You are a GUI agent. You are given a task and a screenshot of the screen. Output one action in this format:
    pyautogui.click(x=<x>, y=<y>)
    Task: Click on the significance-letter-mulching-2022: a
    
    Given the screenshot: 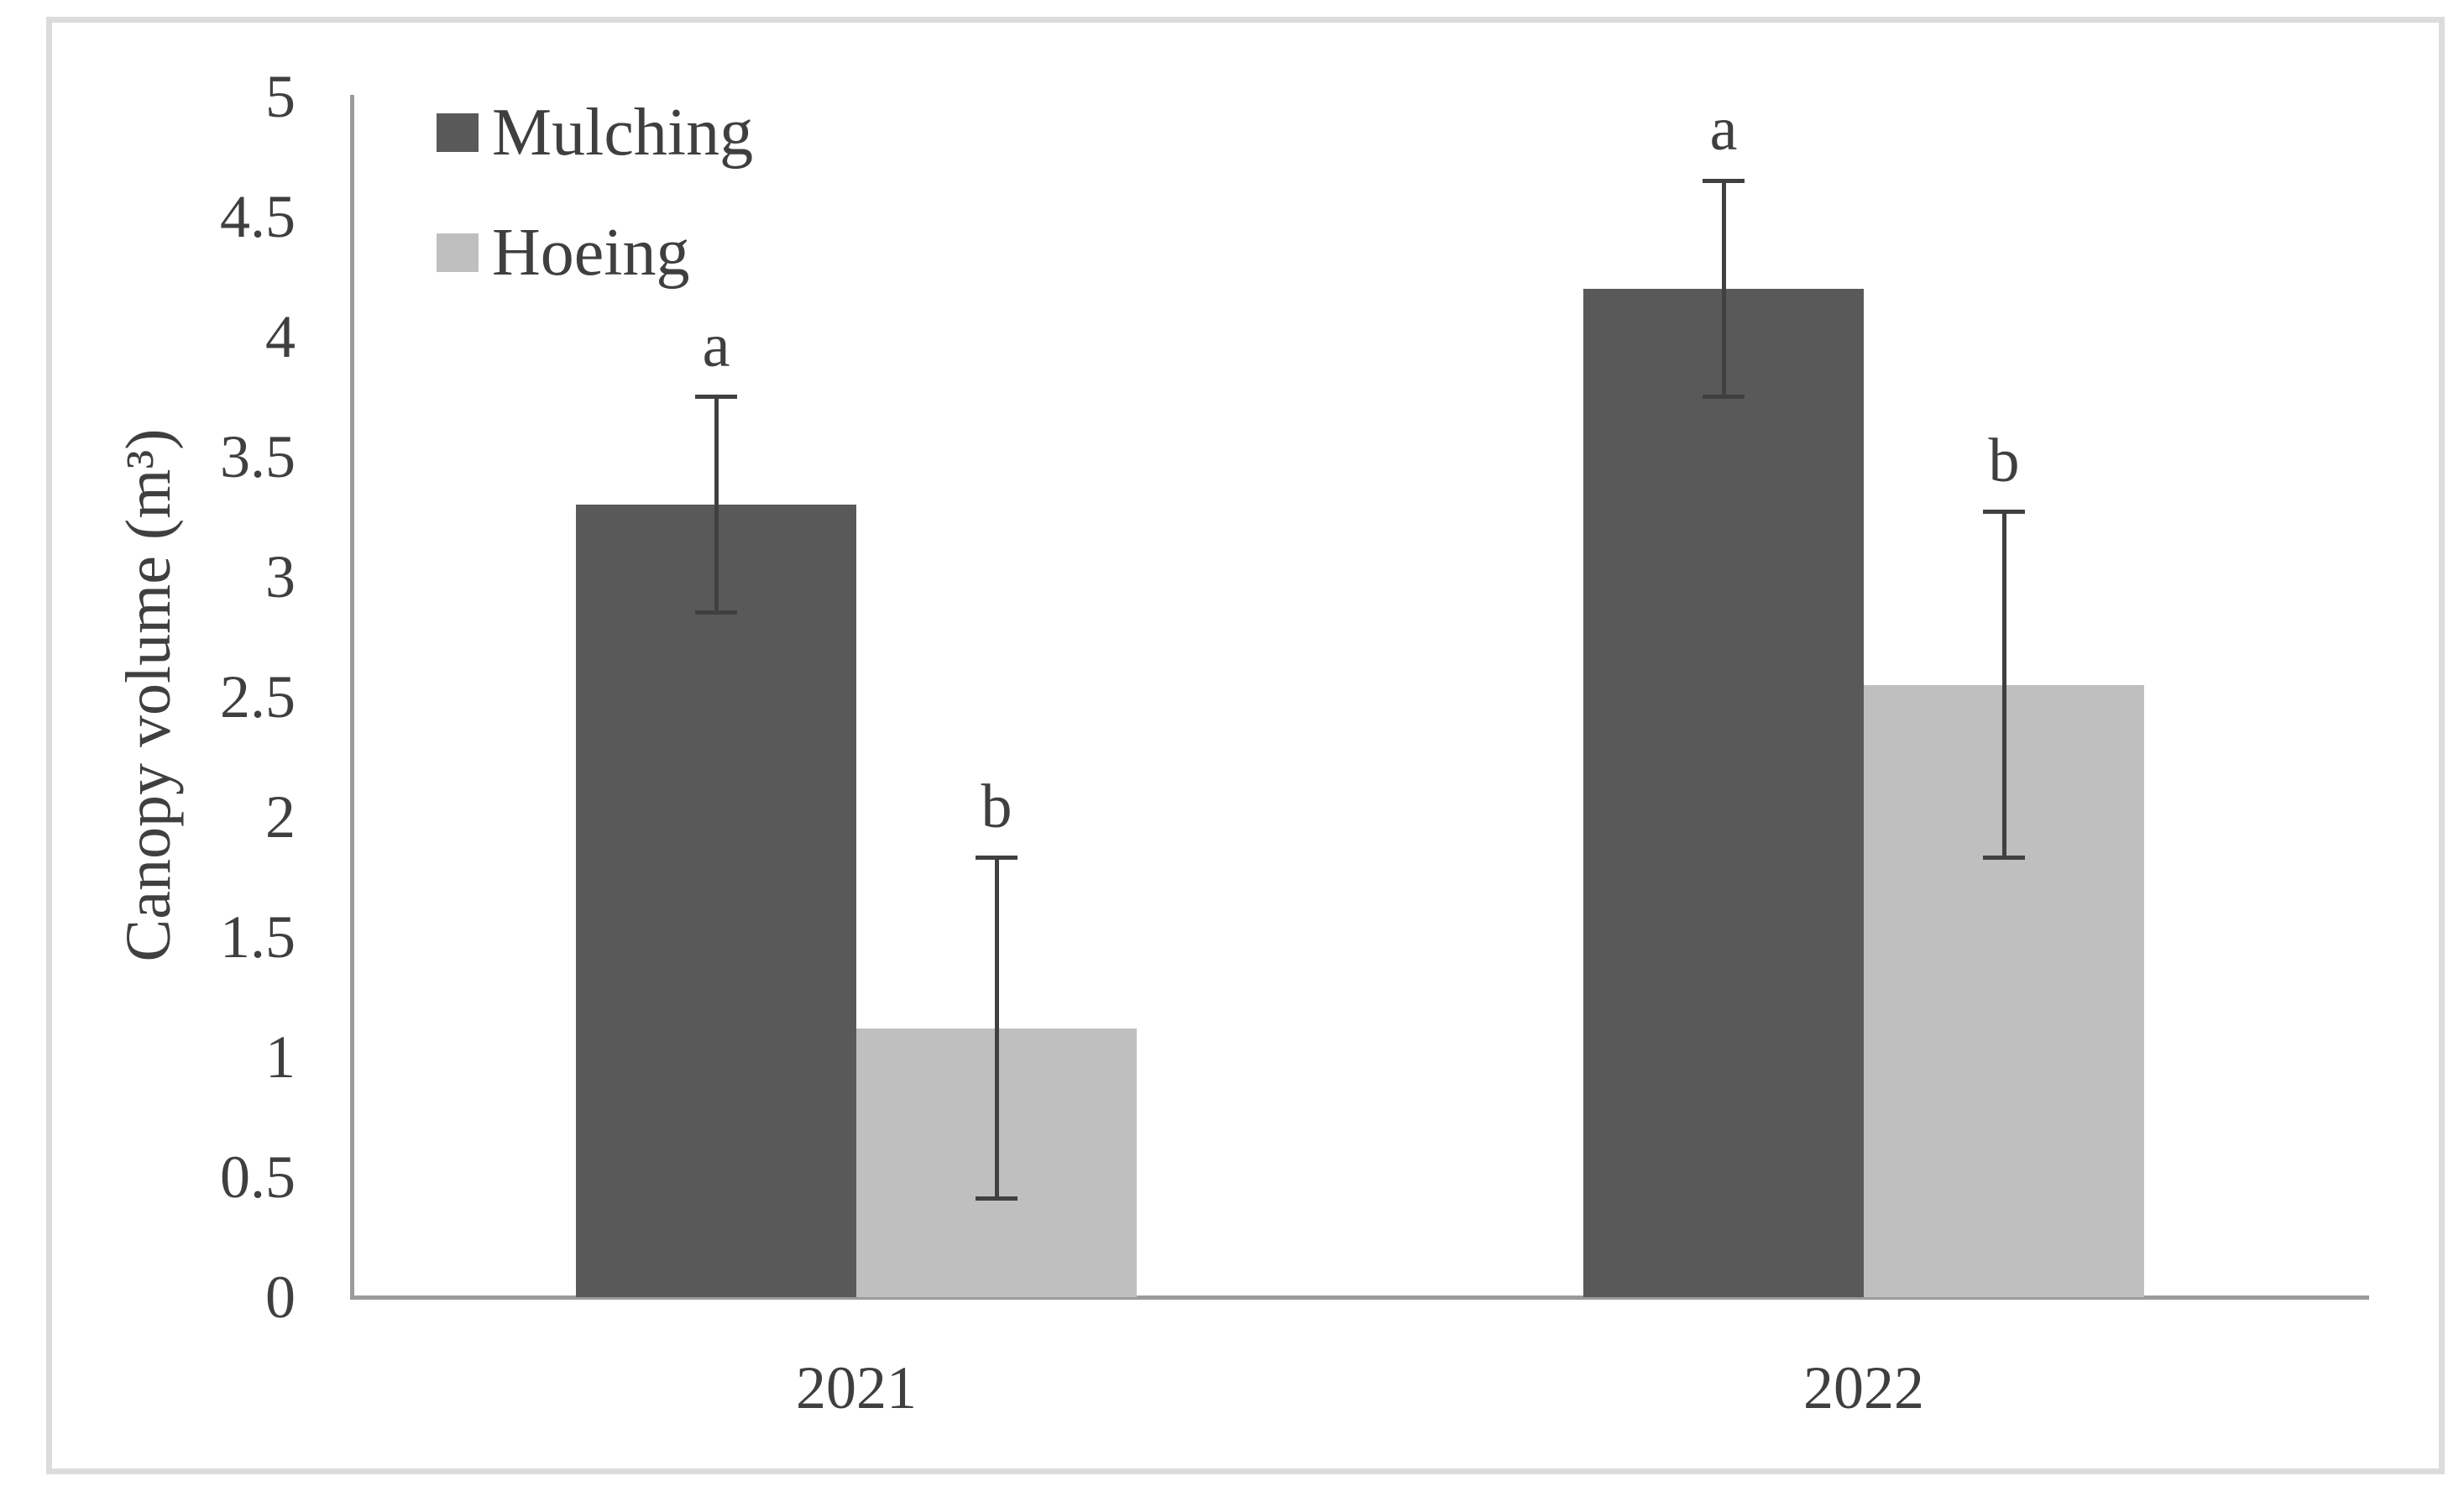 What is the action you would take?
    pyautogui.click(x=1724, y=130)
    